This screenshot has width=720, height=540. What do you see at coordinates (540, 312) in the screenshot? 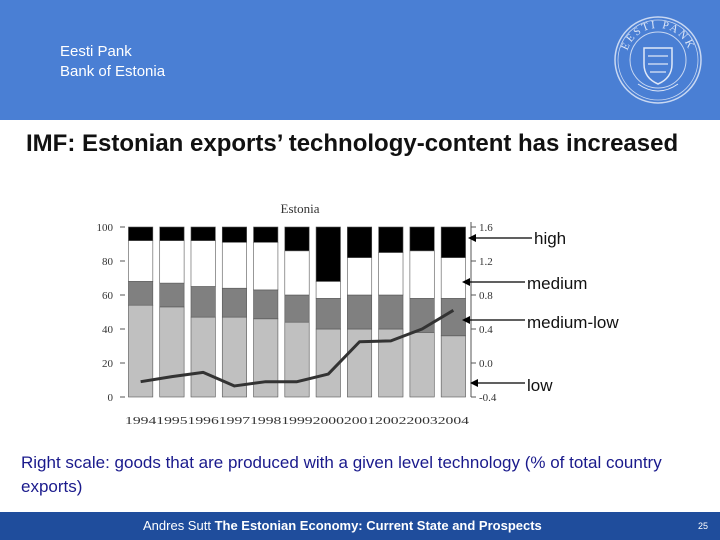
I see `tier-labels: high medium medium-low low` at bounding box center [540, 312].